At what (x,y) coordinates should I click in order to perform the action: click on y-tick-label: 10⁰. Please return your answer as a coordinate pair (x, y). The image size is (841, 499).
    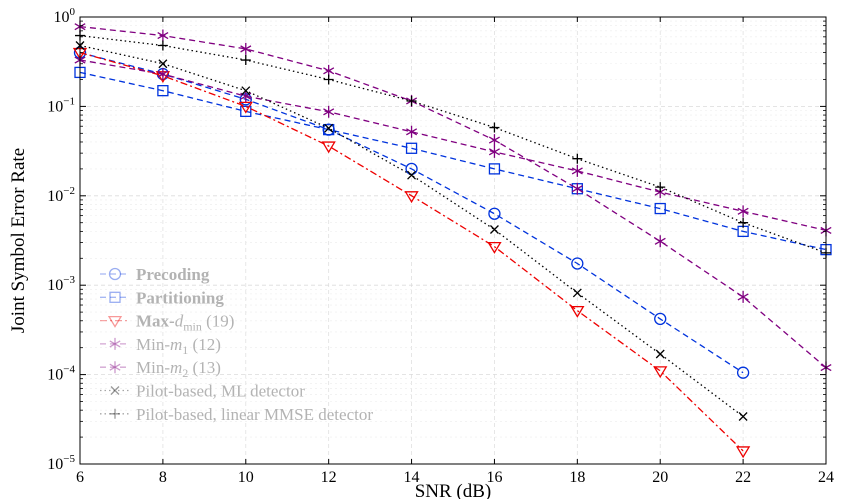
    Looking at the image, I should click on (65, 16).